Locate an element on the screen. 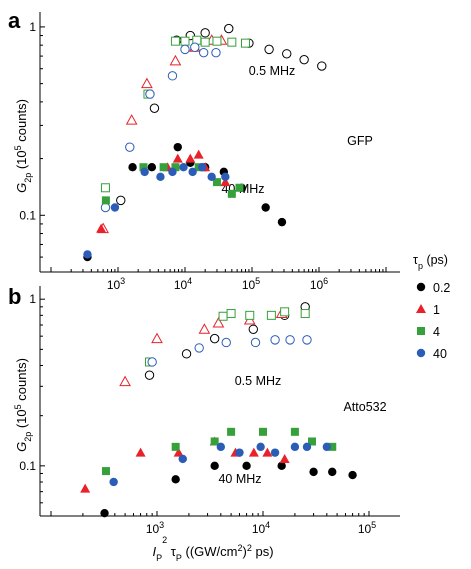 The image size is (471, 569). legend: τp (ps) 0.2 1 4 40 is located at coordinates (431, 307).